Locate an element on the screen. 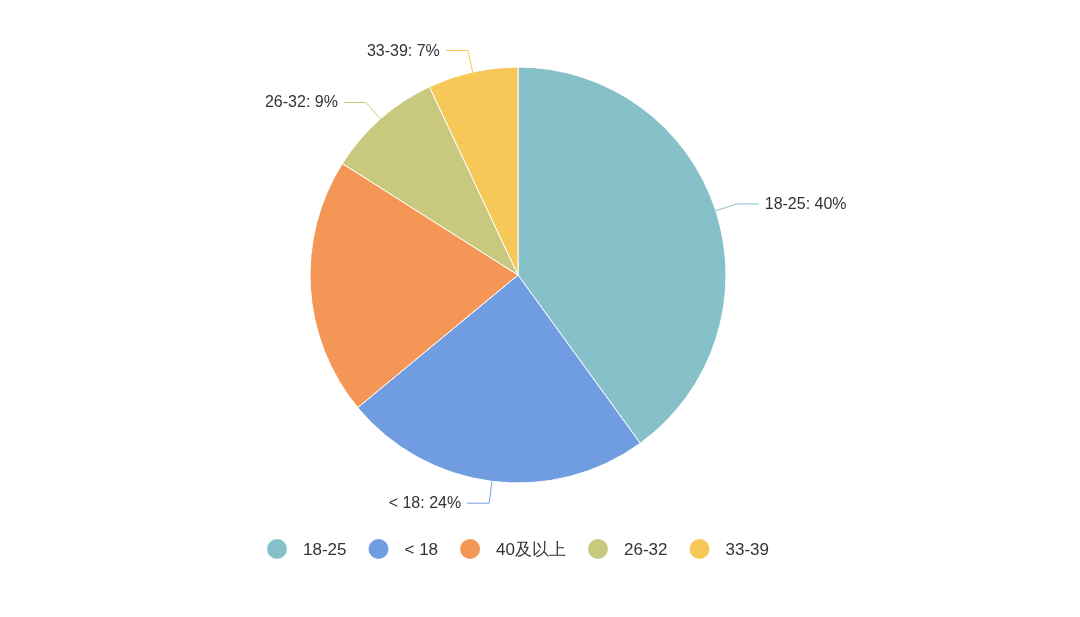 This screenshot has width=1080, height=617. data-label: < 18: 24% is located at coordinates (425, 503).